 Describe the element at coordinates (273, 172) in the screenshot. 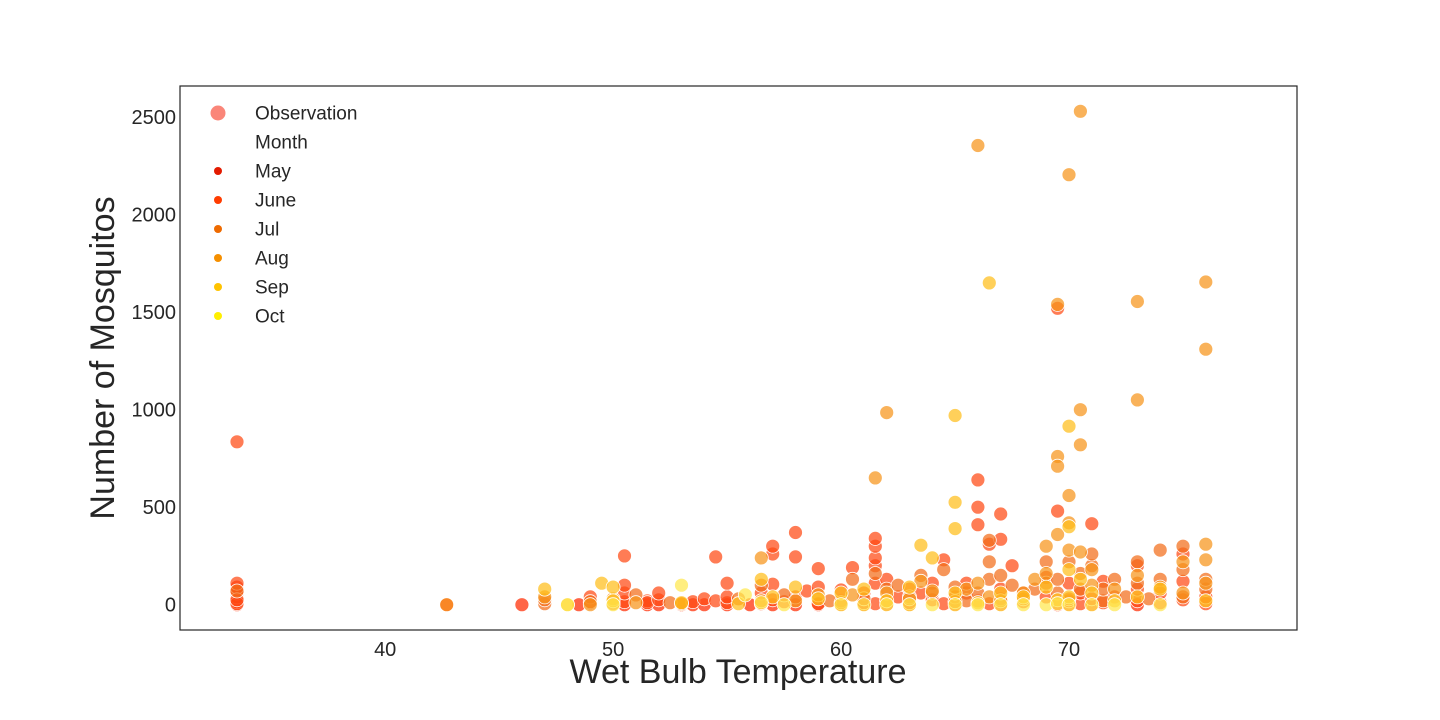

I see `legend-label: May` at that location.